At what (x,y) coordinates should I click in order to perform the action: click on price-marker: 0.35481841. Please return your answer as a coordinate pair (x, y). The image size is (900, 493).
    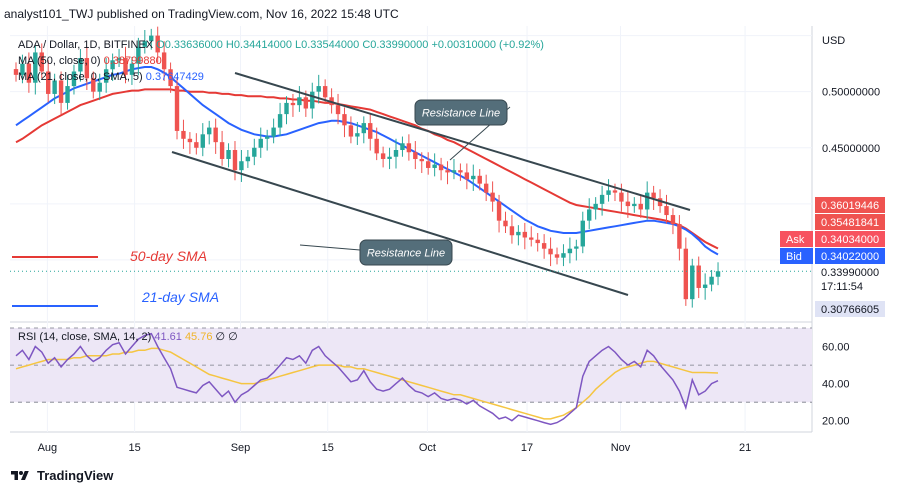
    Looking at the image, I should click on (850, 222).